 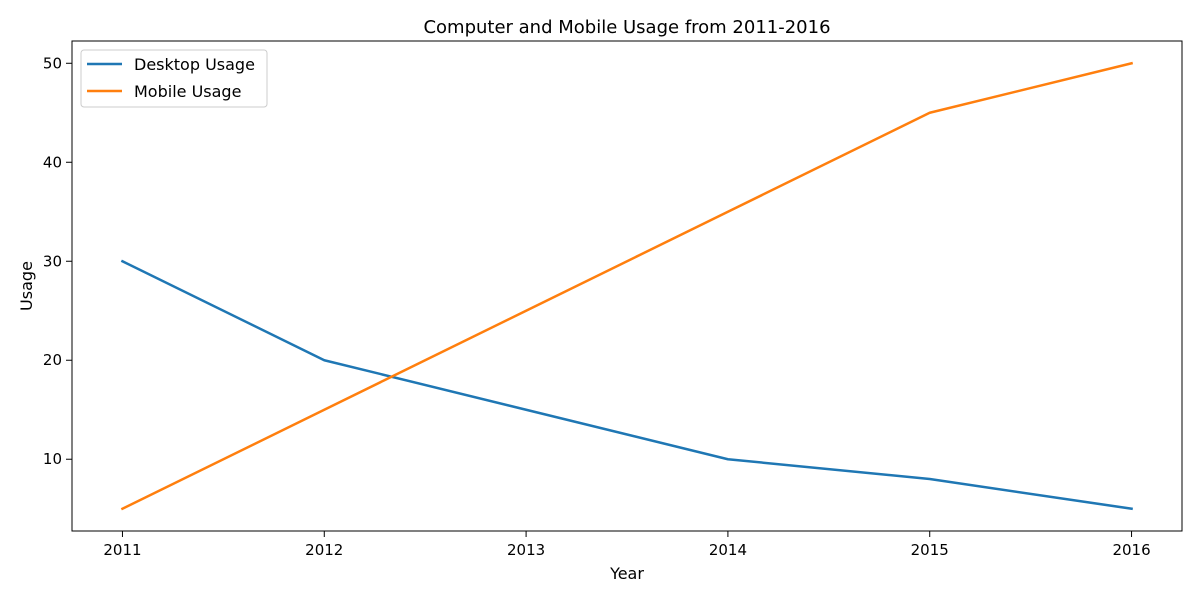 What do you see at coordinates (324, 550) in the screenshot?
I see `x-tick-label: 2012` at bounding box center [324, 550].